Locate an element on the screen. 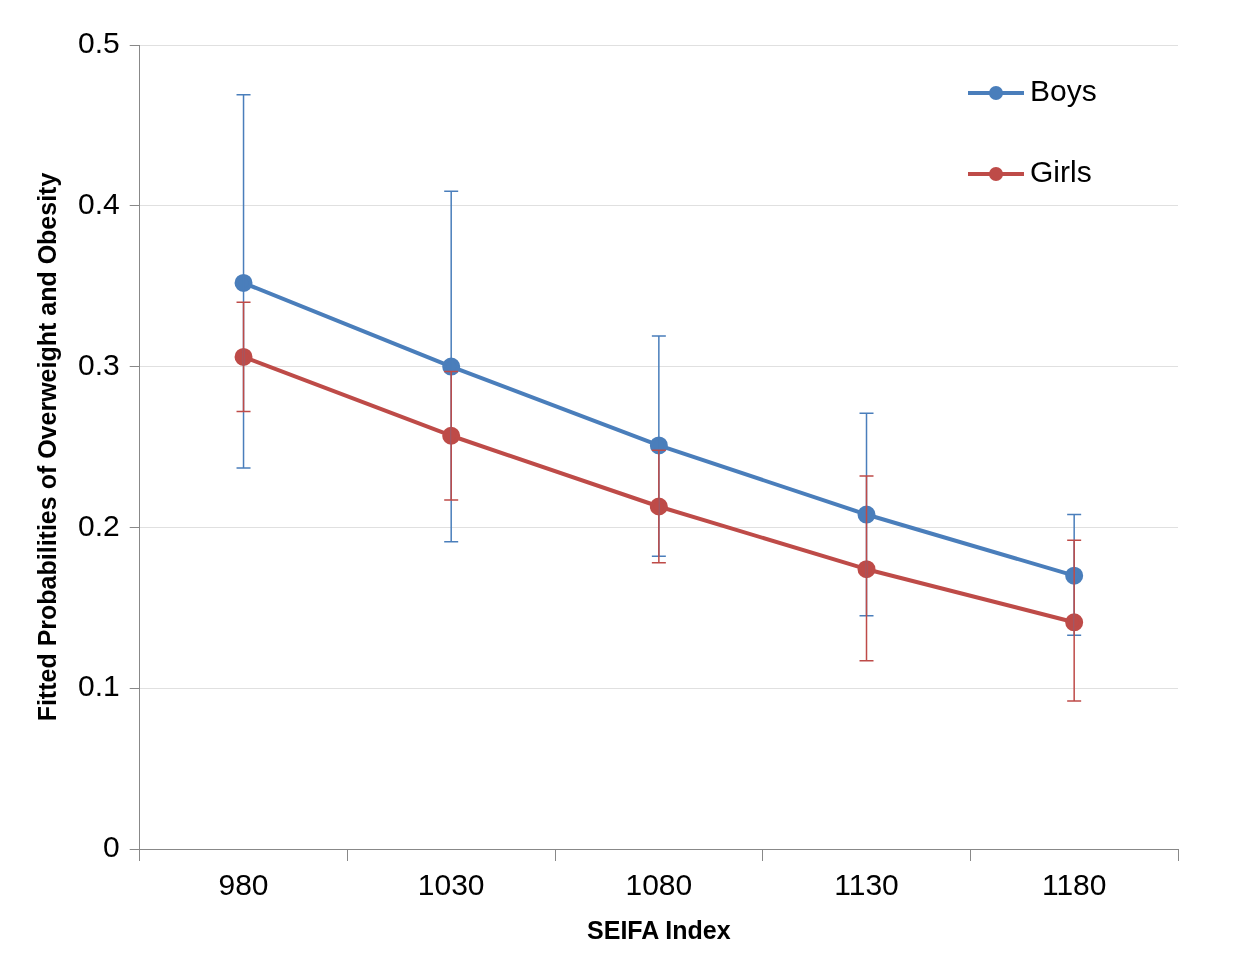 This screenshot has width=1234, height=961. x-tick-label: 1130 is located at coordinates (866, 885).